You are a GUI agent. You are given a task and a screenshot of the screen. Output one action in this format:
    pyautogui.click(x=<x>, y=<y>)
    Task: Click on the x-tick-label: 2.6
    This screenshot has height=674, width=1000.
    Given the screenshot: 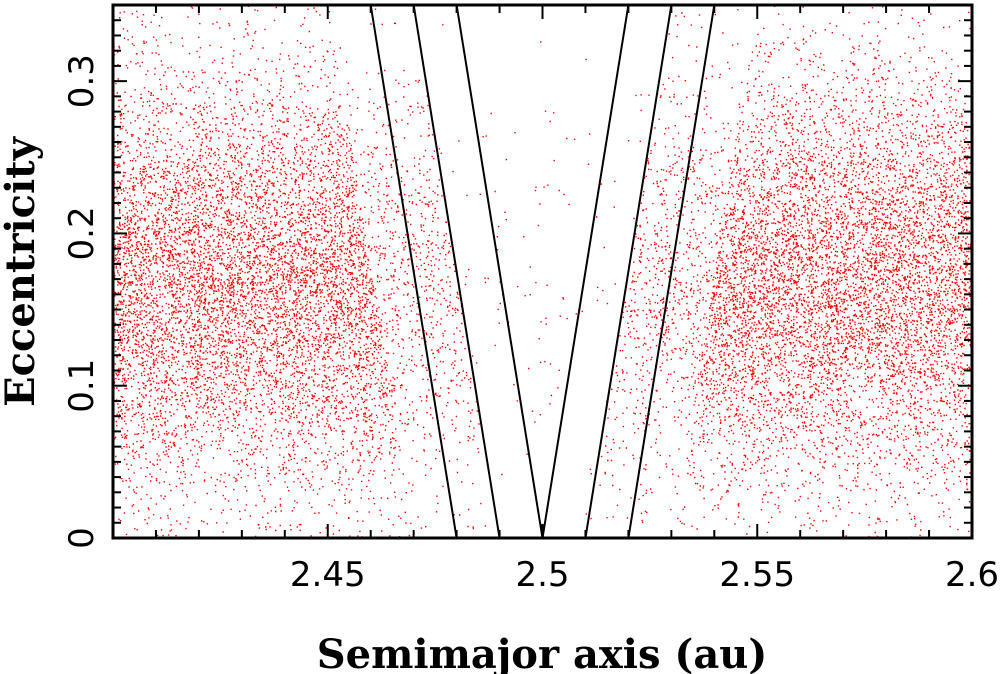 What is the action you would take?
    pyautogui.click(x=972, y=575)
    